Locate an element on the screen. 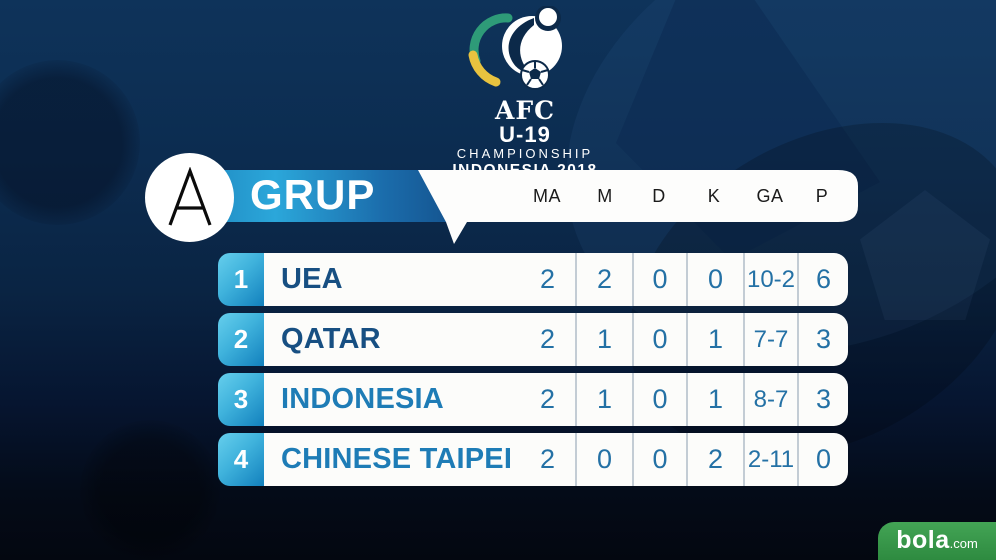 This screenshot has height=560, width=996. column-header-ma: MA is located at coordinates (547, 196).